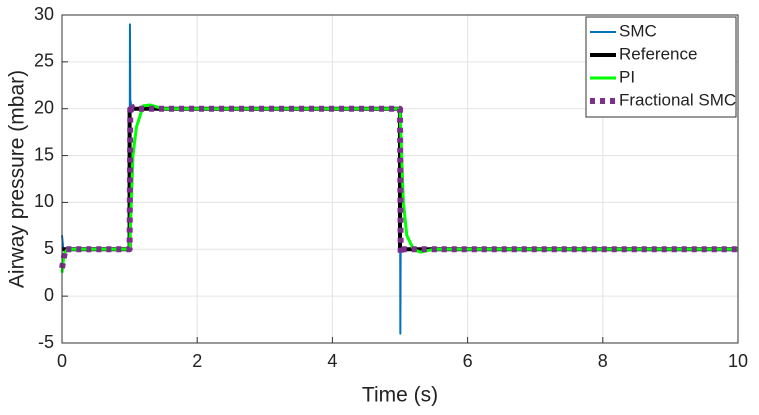  I want to click on x-tick-label: 10, so click(738, 361).